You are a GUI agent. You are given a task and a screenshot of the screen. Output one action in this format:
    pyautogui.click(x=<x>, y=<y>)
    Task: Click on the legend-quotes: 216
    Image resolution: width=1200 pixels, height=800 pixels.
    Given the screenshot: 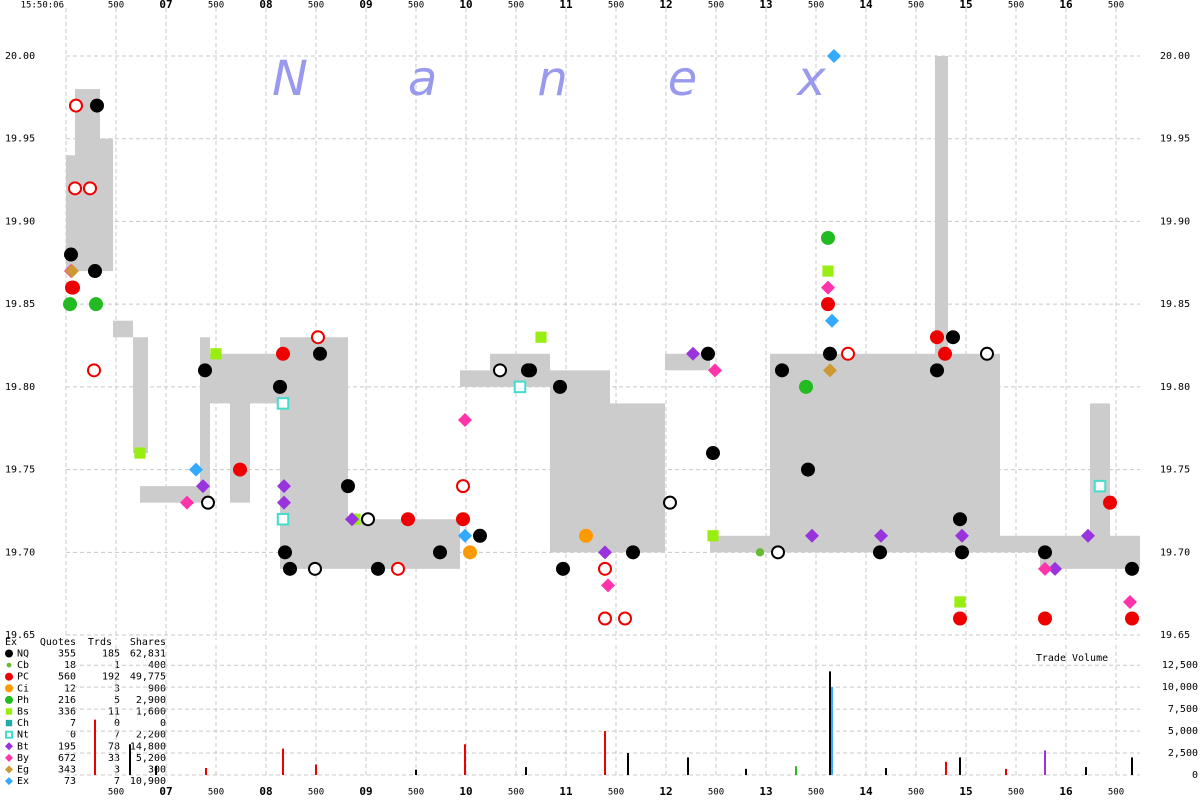 What is the action you would take?
    pyautogui.click(x=67, y=700)
    